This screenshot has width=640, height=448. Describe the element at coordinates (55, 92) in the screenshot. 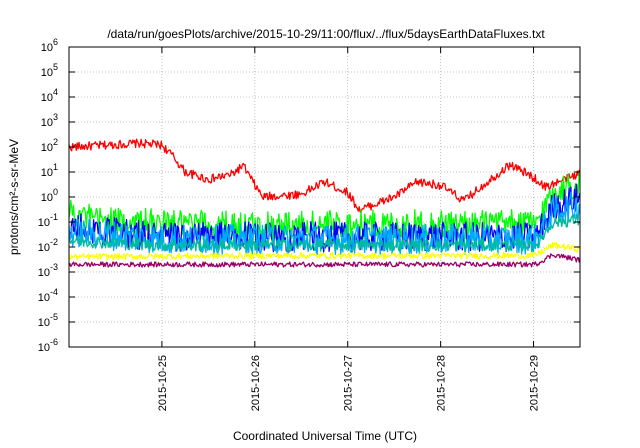

I see `y-tick-exponent: 4` at that location.